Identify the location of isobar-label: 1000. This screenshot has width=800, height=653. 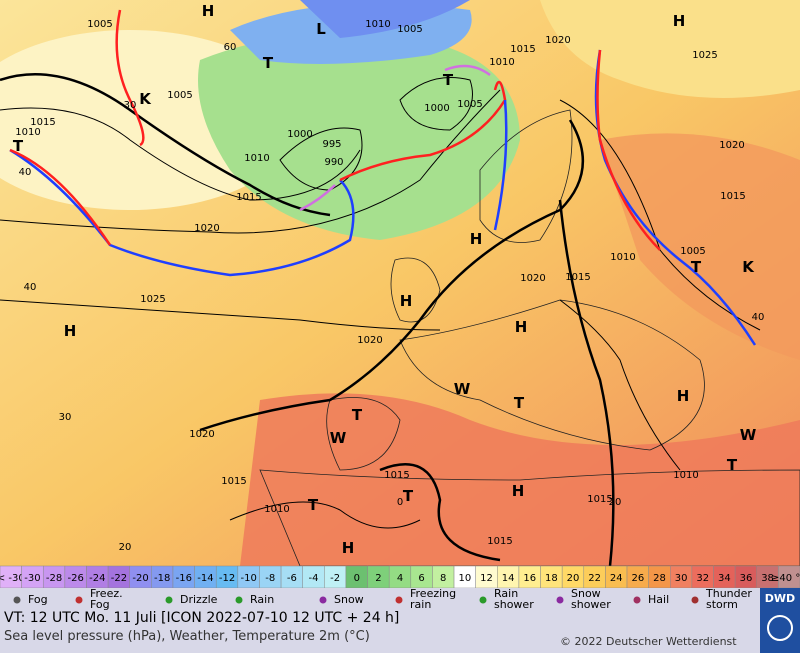
(436, 108).